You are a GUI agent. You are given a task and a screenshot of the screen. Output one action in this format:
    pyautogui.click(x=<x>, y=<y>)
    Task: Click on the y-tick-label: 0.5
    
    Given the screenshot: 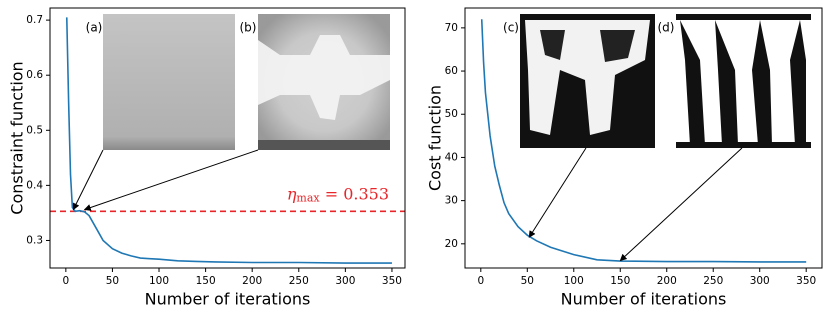 What is the action you would take?
    pyautogui.click(x=34, y=130)
    